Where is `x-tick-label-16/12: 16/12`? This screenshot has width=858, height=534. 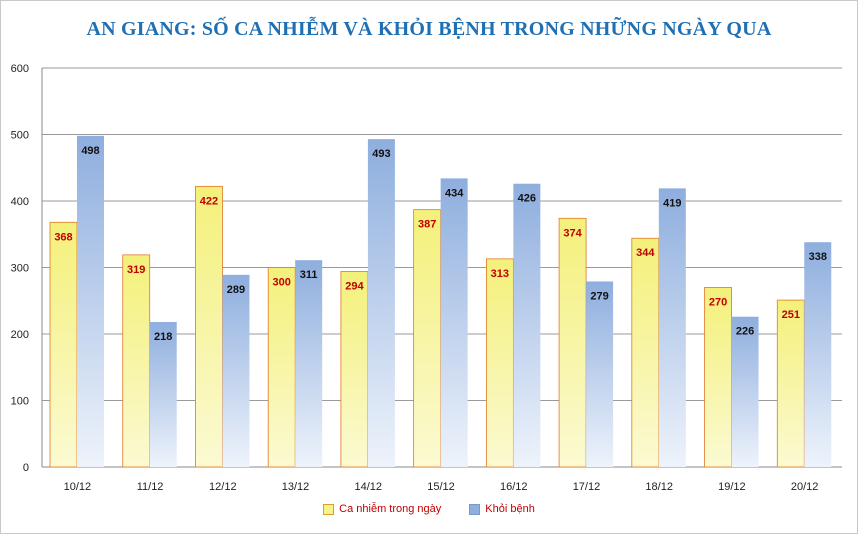 x-tick-label-16/12: 16/12 is located at coordinates (514, 487).